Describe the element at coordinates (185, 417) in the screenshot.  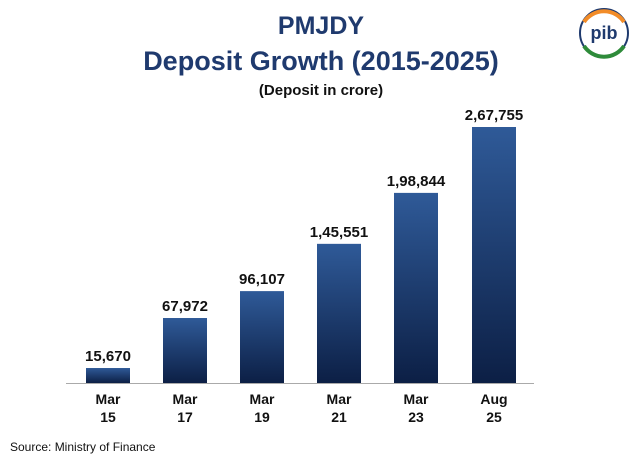
I see `x-tick-label: 17` at that location.